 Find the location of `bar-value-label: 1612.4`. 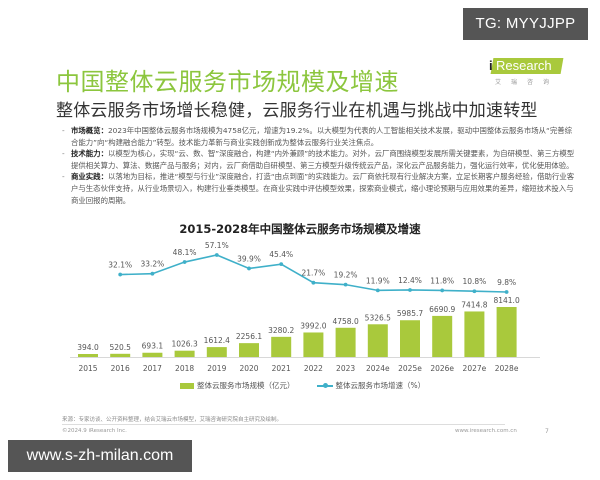

bar-value-label: 1612.4 is located at coordinates (217, 340).